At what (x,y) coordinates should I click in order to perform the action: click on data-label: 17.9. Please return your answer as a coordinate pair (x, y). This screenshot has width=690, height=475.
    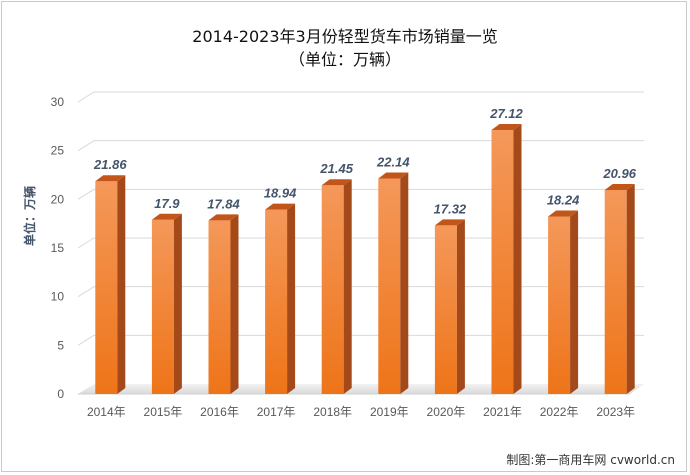
    Looking at the image, I should click on (167, 203).